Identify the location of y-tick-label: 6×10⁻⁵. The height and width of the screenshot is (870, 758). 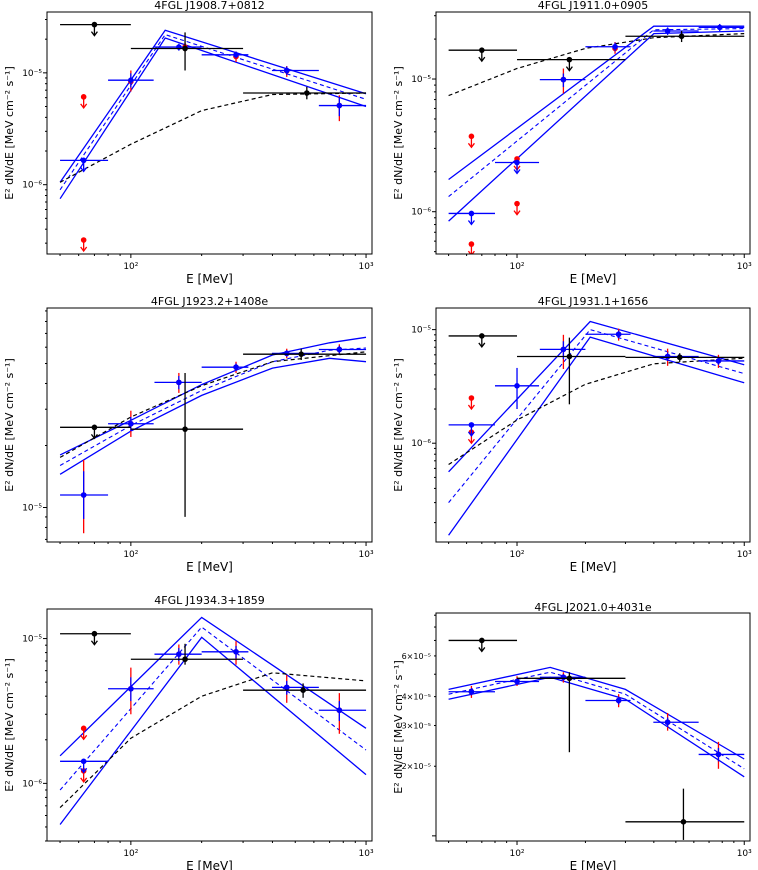
(416, 656).